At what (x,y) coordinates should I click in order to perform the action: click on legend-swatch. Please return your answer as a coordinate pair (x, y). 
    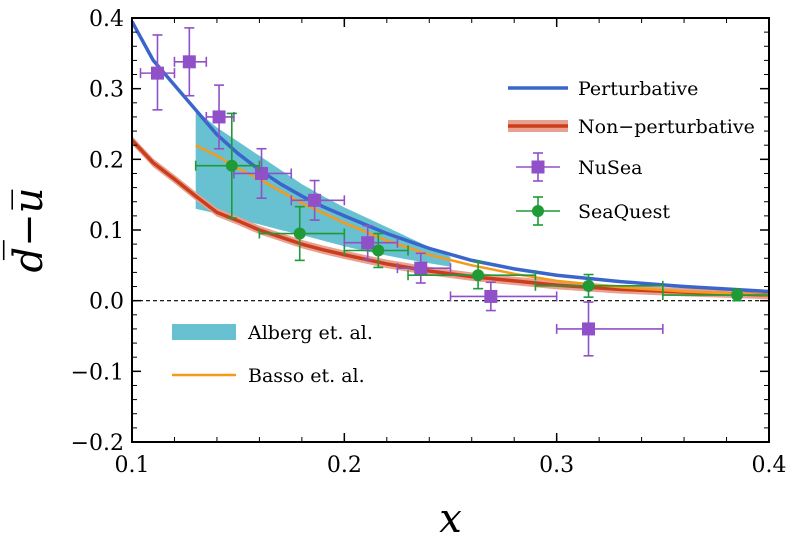
    Looking at the image, I should click on (204, 332).